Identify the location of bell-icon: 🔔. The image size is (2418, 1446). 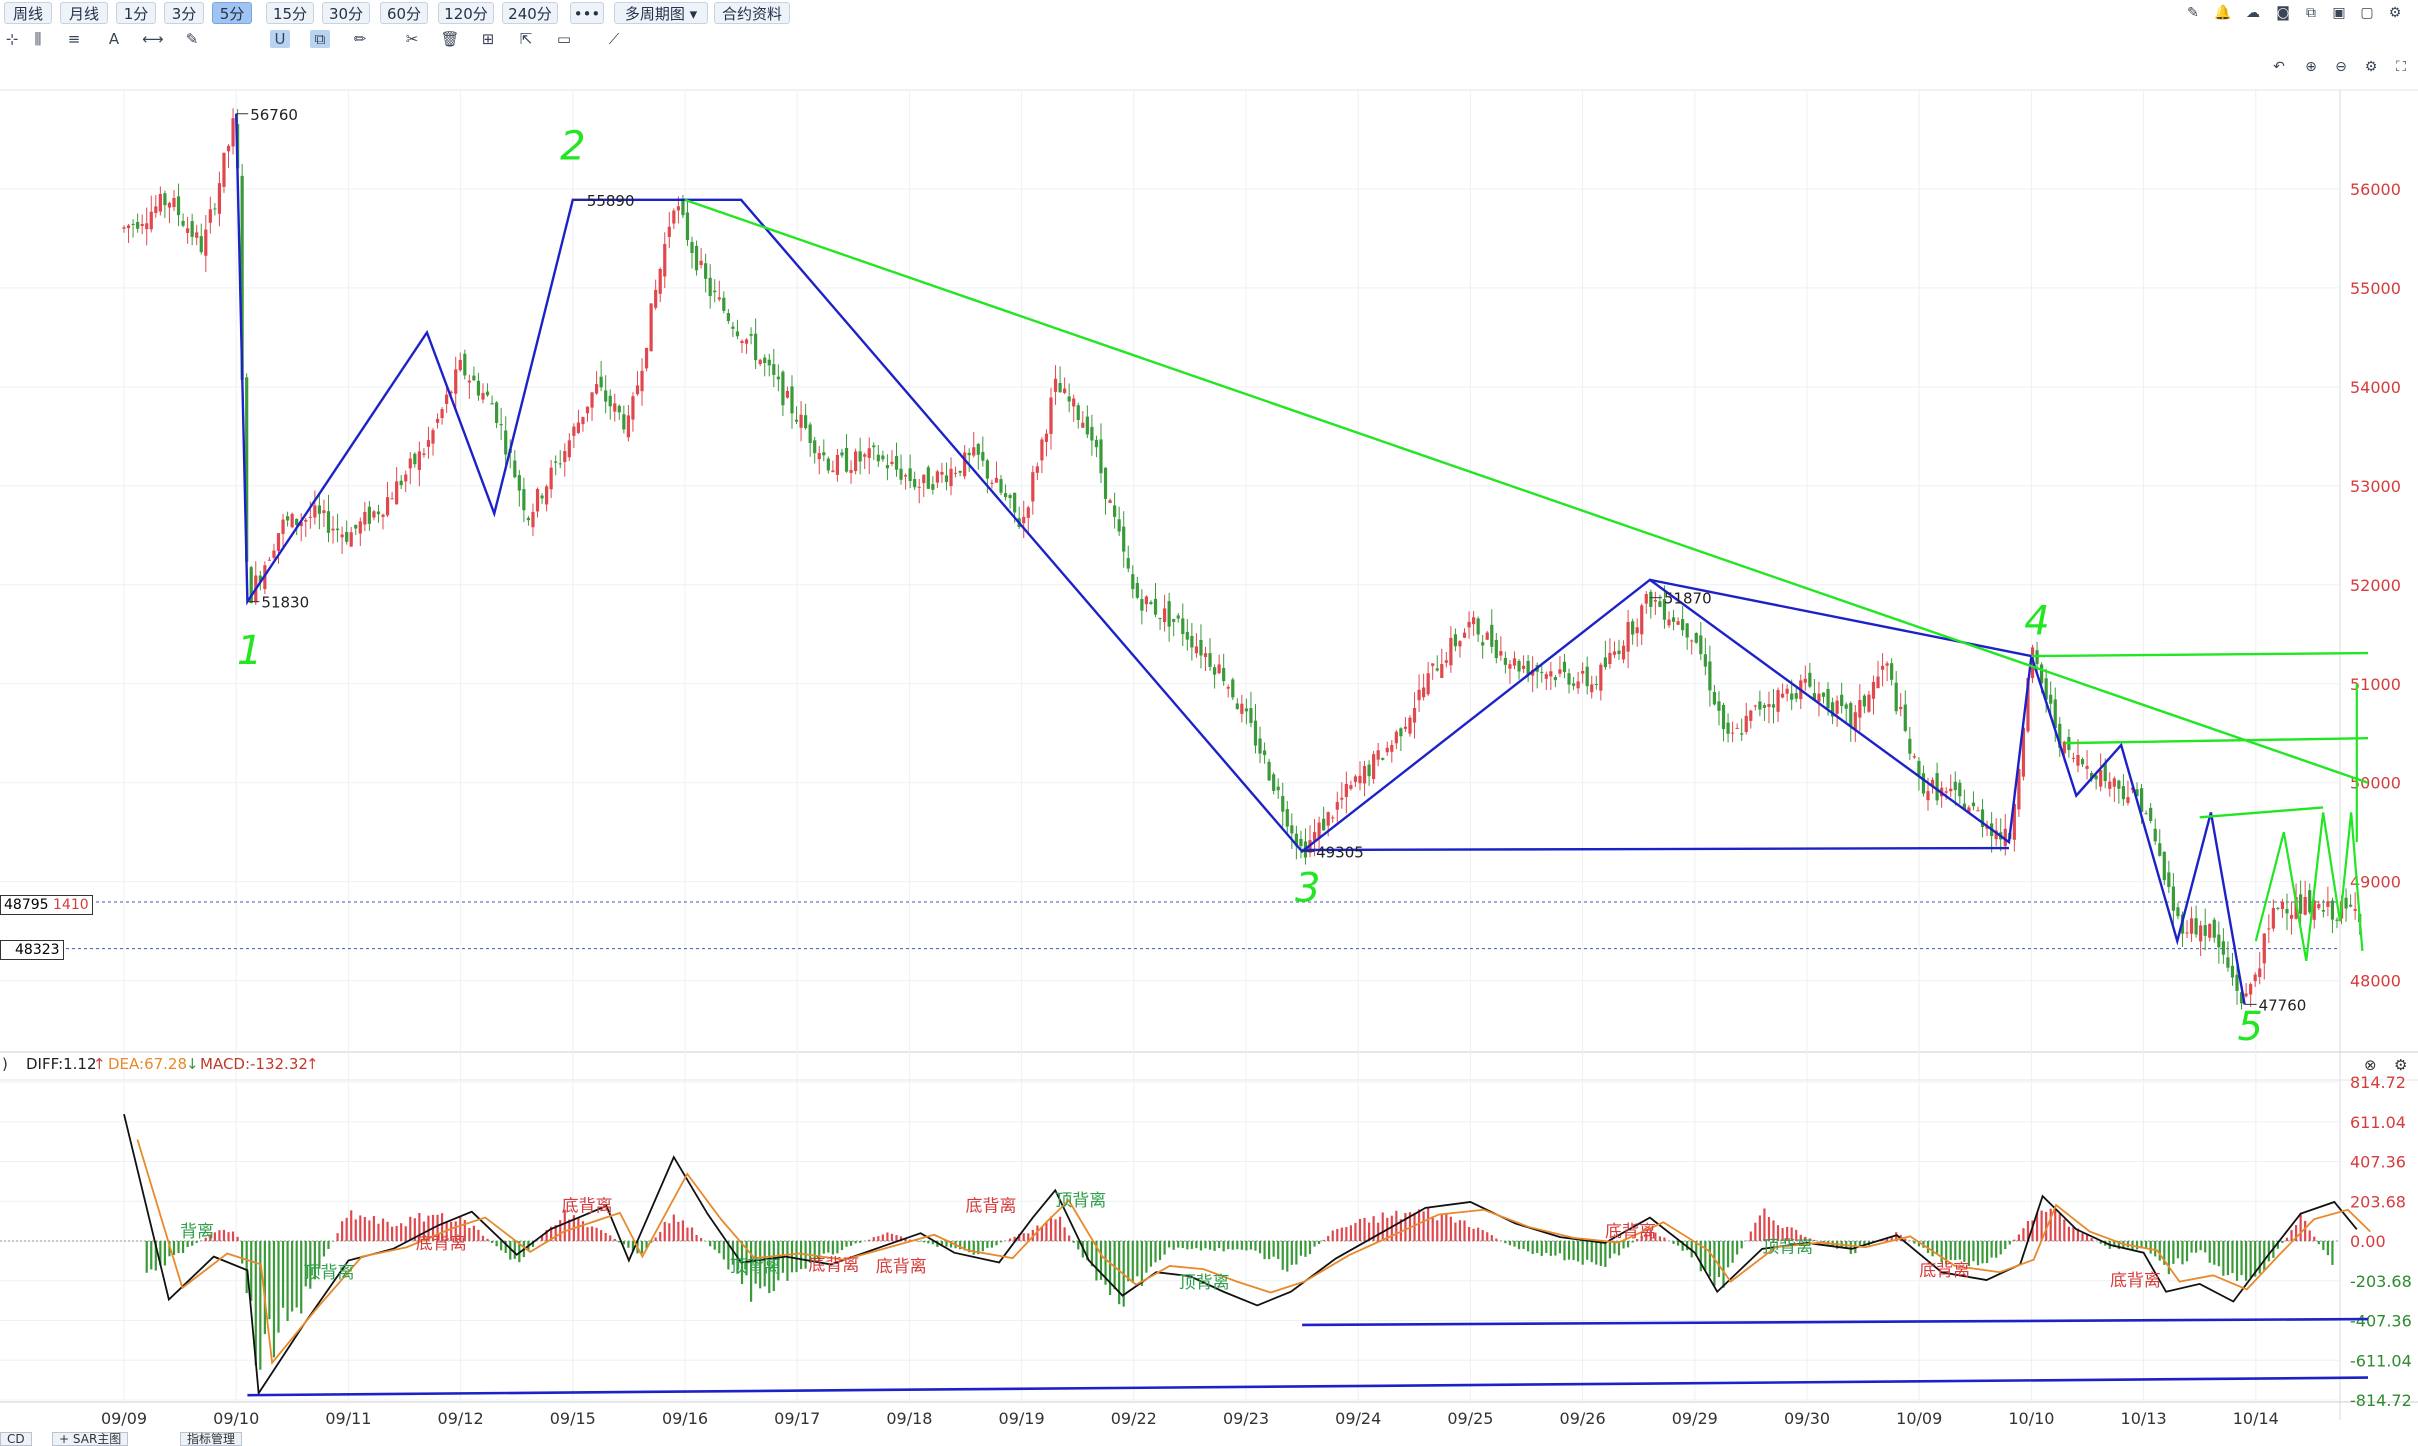
(2223, 13).